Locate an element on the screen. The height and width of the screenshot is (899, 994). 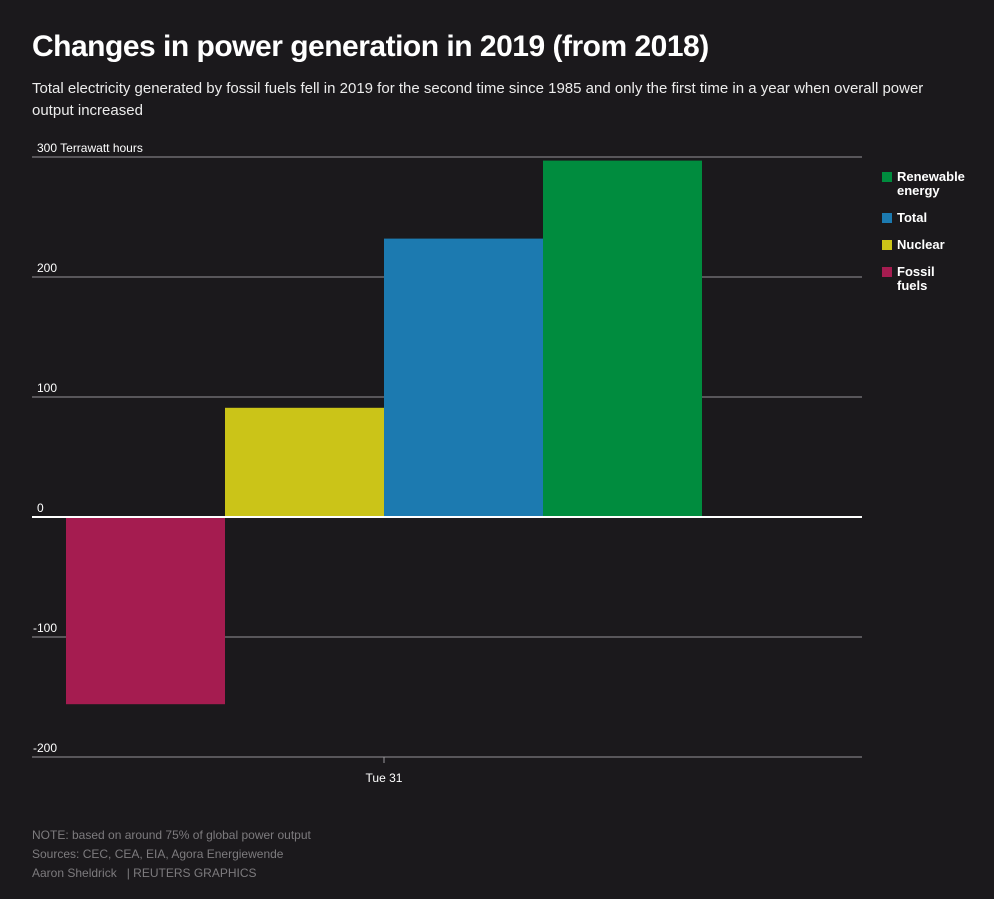
footer-author: Aaron Sheldrick is located at coordinates (74, 873).